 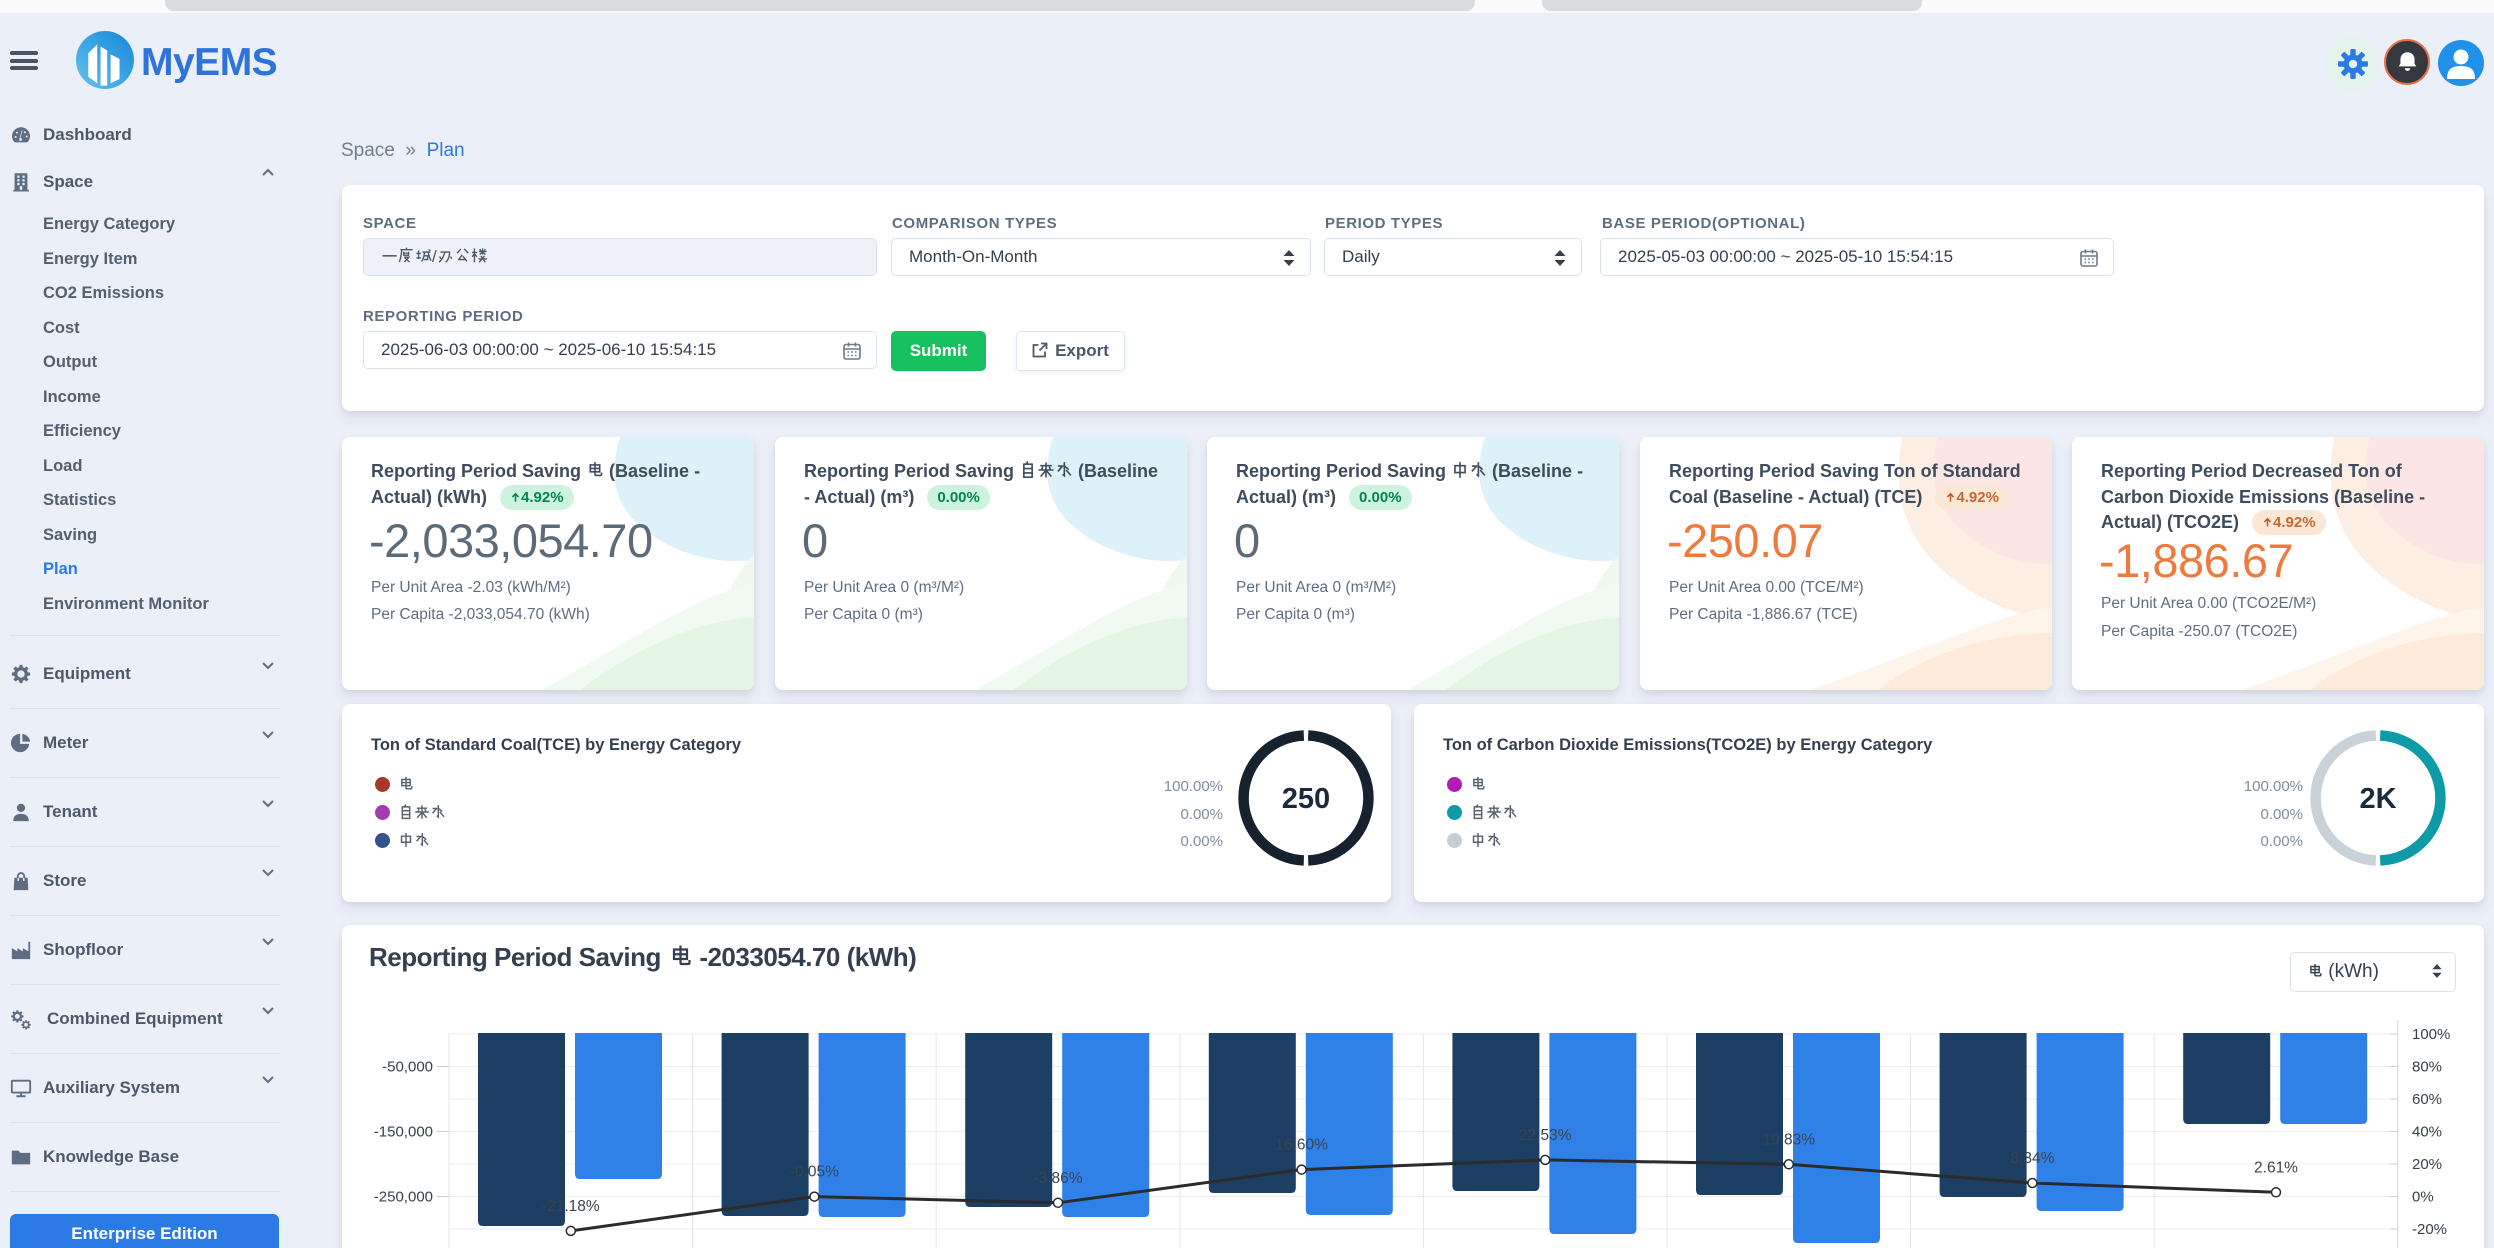 What do you see at coordinates (2427, 1132) in the screenshot?
I see `svg-text: 40%` at bounding box center [2427, 1132].